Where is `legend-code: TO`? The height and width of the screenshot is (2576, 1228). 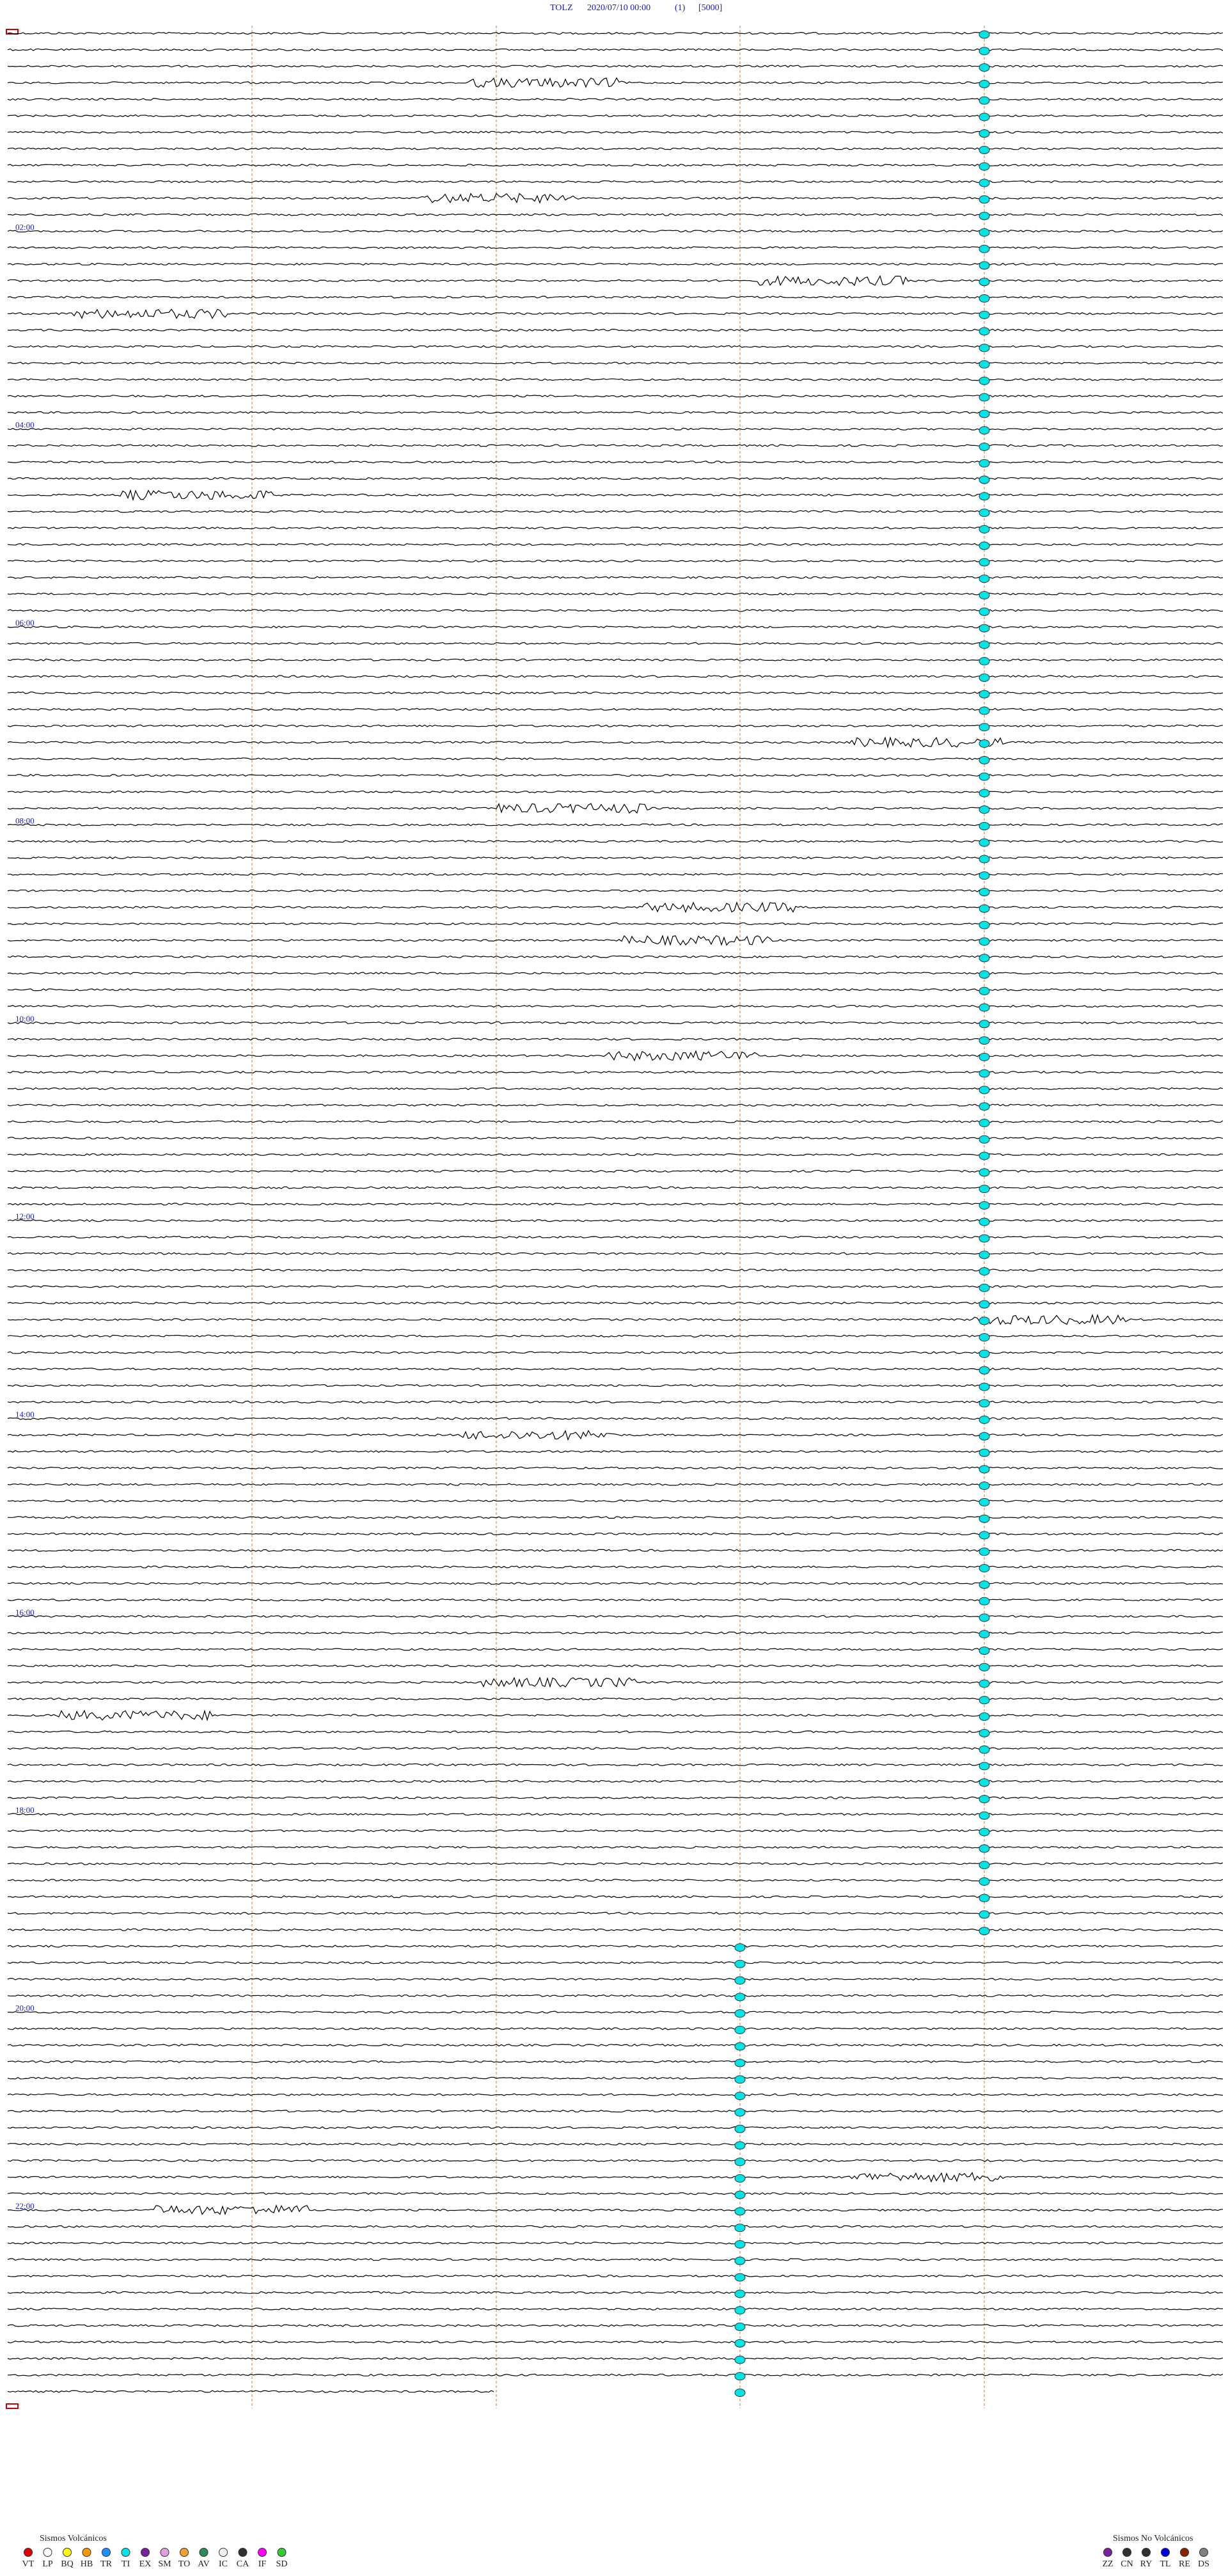 legend-code: TO is located at coordinates (184, 2564).